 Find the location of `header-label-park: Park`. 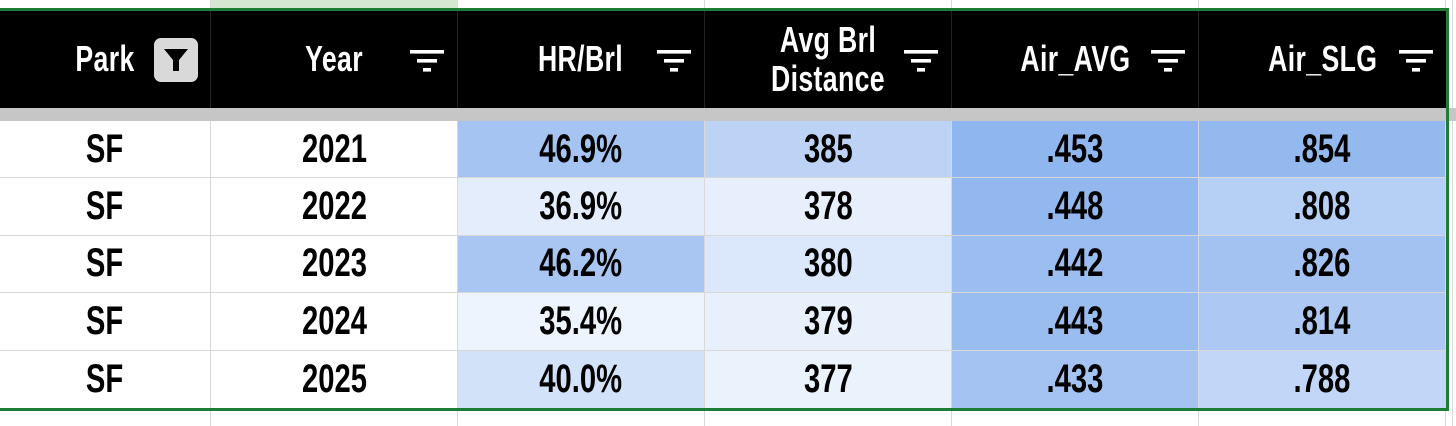

header-label-park: Park is located at coordinates (105, 59).